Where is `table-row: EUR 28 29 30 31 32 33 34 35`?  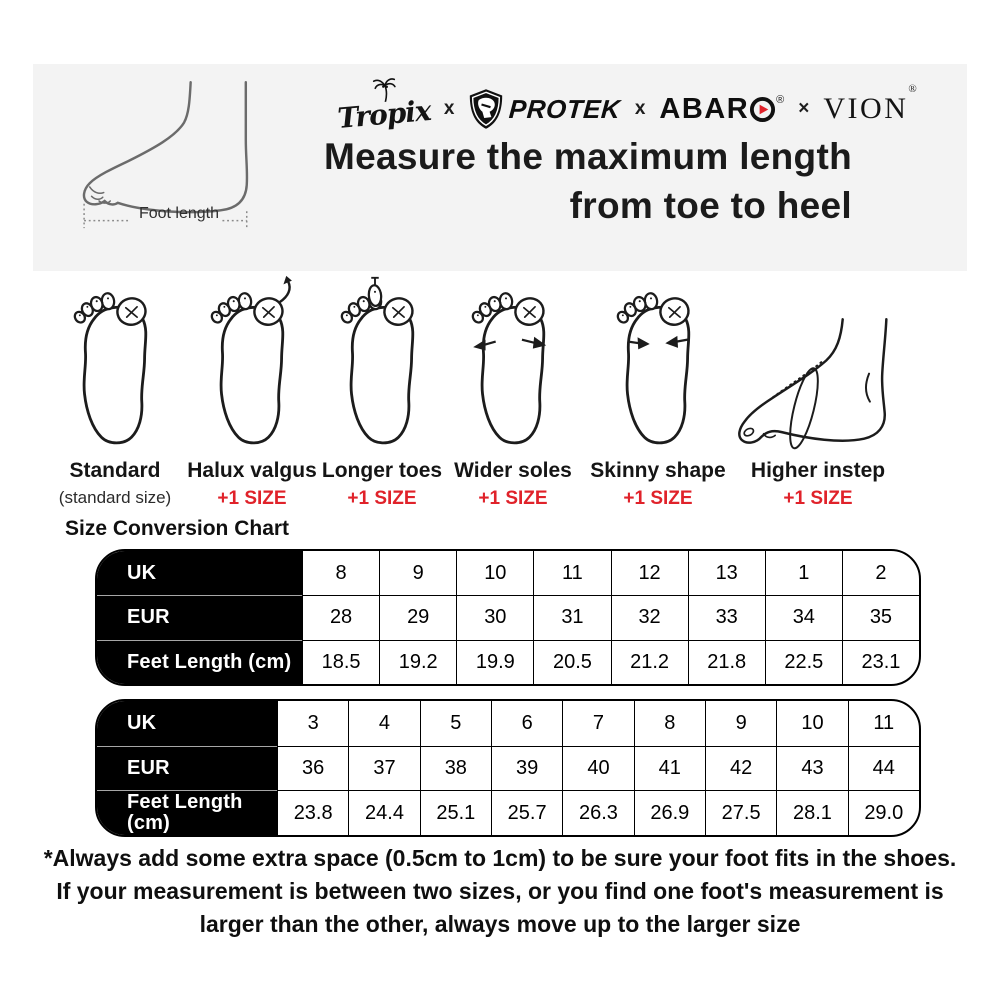
table-row: EUR 28 29 30 31 32 33 34 35 is located at coordinates (508, 617).